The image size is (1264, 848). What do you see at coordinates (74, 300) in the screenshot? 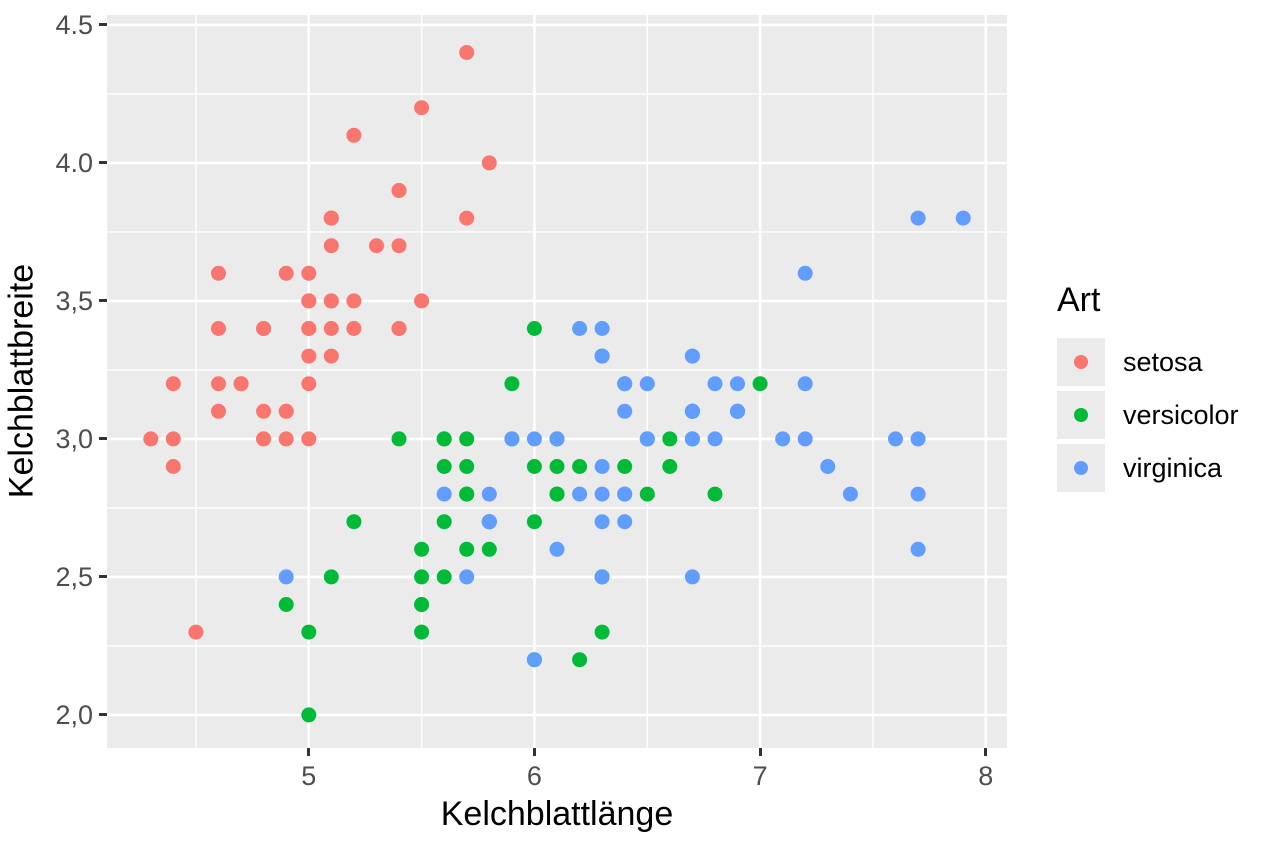
I see `y-tick-label: 3,5` at bounding box center [74, 300].